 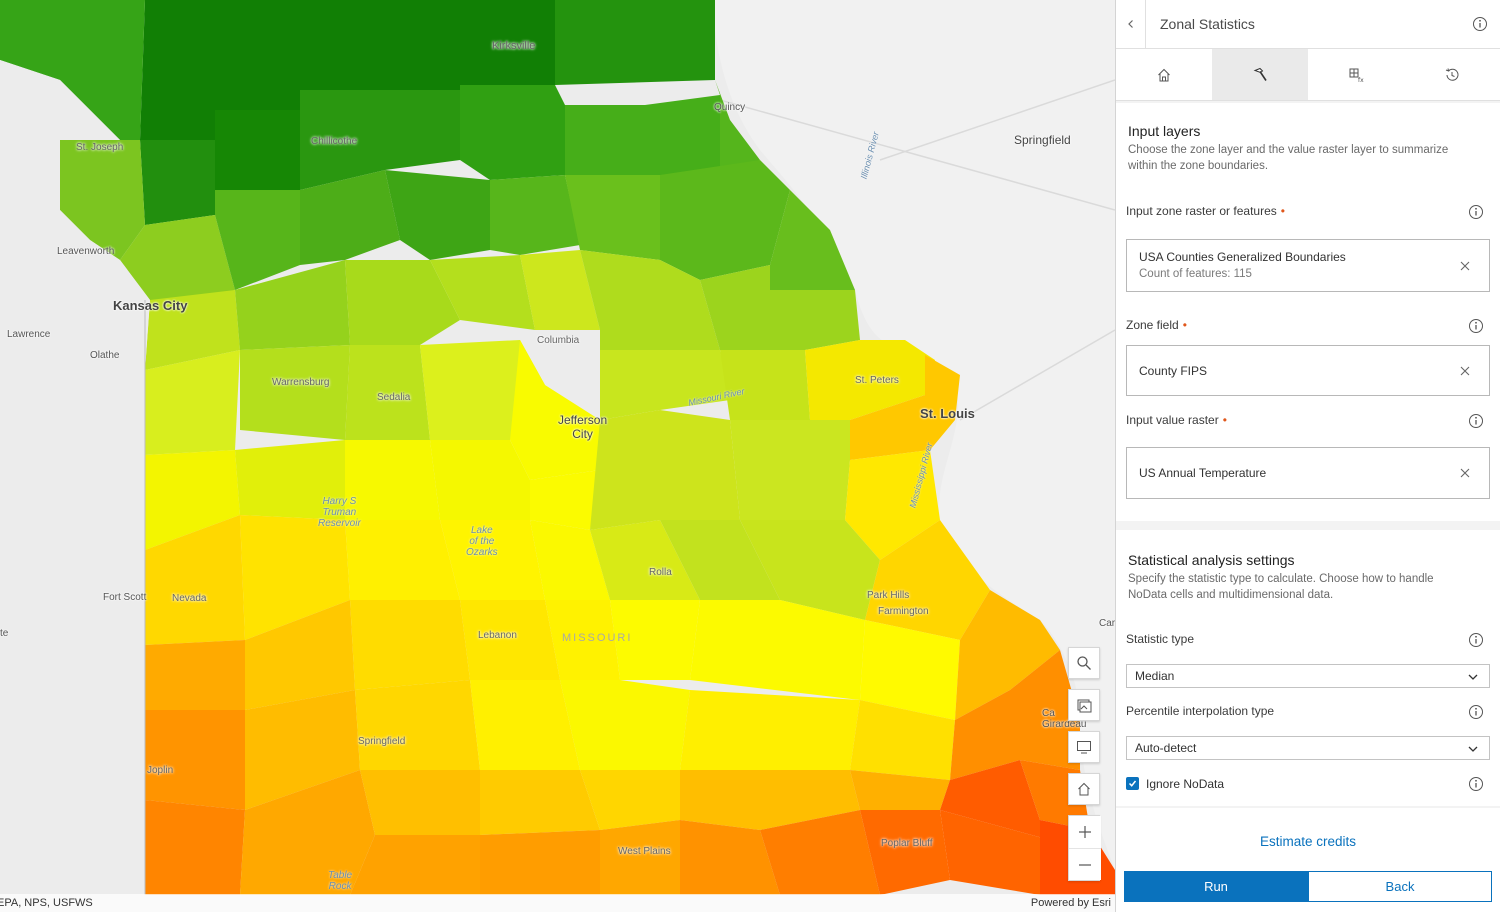 What do you see at coordinates (1185, 784) in the screenshot?
I see `ignore-nodata-label: Ignore NoData` at bounding box center [1185, 784].